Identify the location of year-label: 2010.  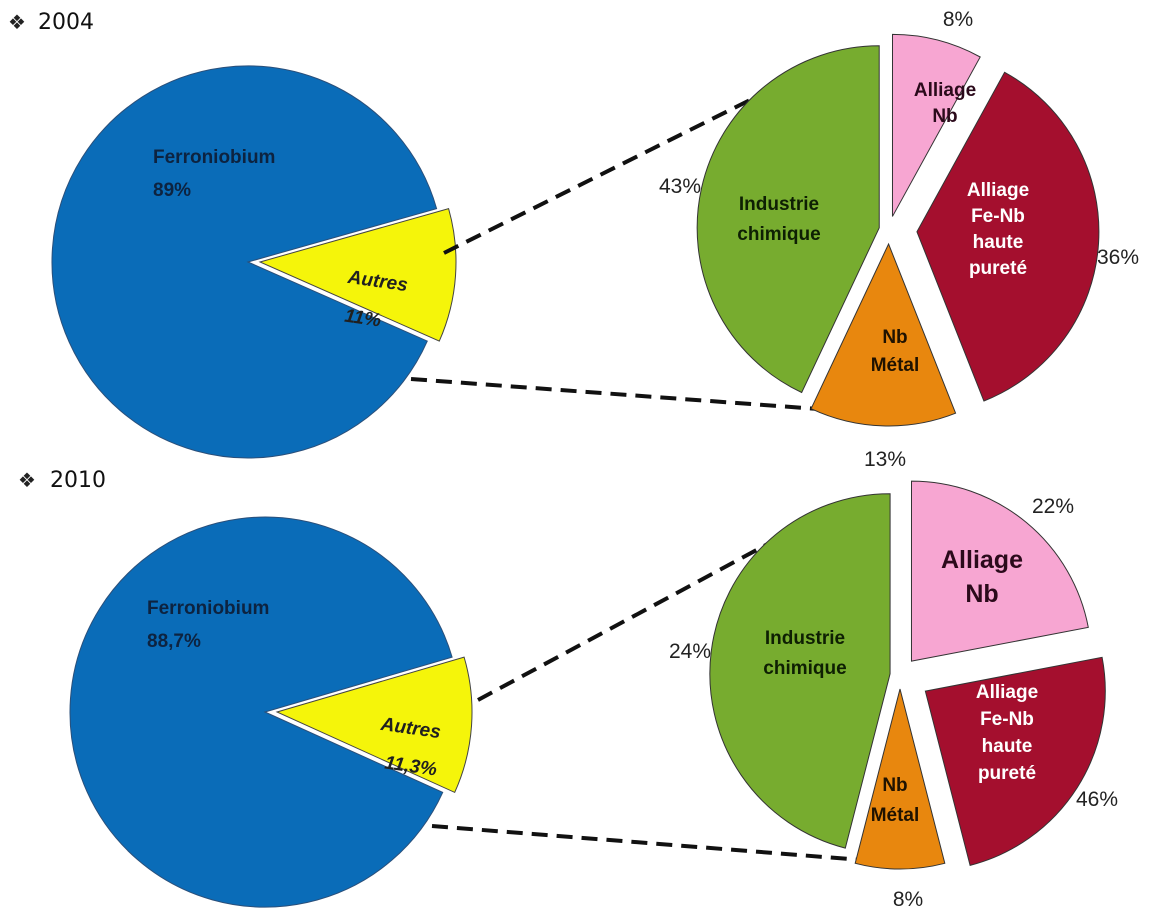
(78, 480).